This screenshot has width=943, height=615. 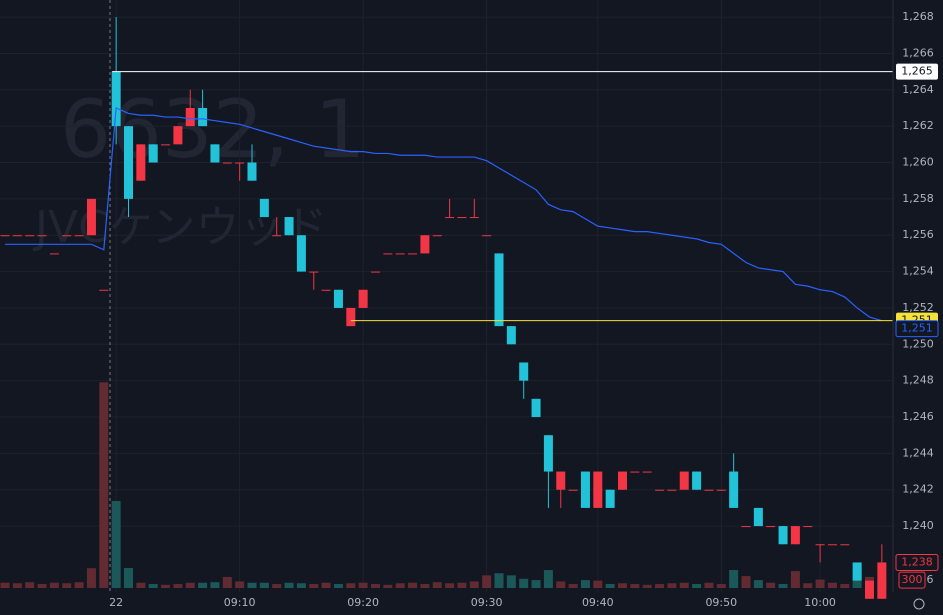 I want to click on y-tick-label: 1,240, so click(x=918, y=525).